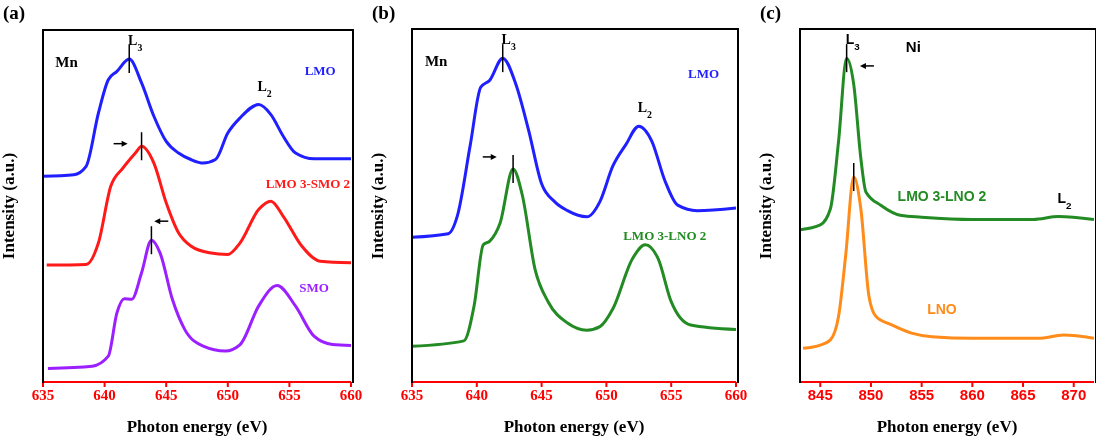 This screenshot has height=437, width=1096. Describe the element at coordinates (384, 13) in the screenshot. I see `chart-title: (b)` at that location.